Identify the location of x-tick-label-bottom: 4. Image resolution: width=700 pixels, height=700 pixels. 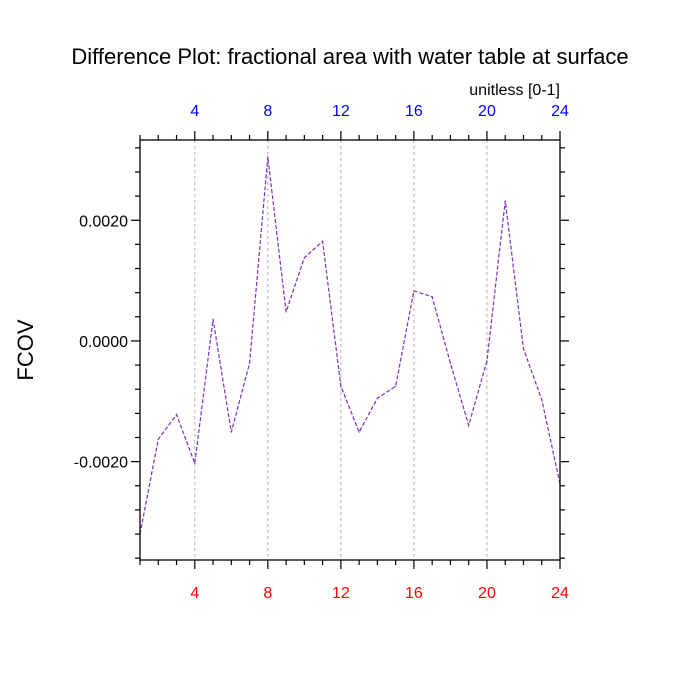
(194, 593).